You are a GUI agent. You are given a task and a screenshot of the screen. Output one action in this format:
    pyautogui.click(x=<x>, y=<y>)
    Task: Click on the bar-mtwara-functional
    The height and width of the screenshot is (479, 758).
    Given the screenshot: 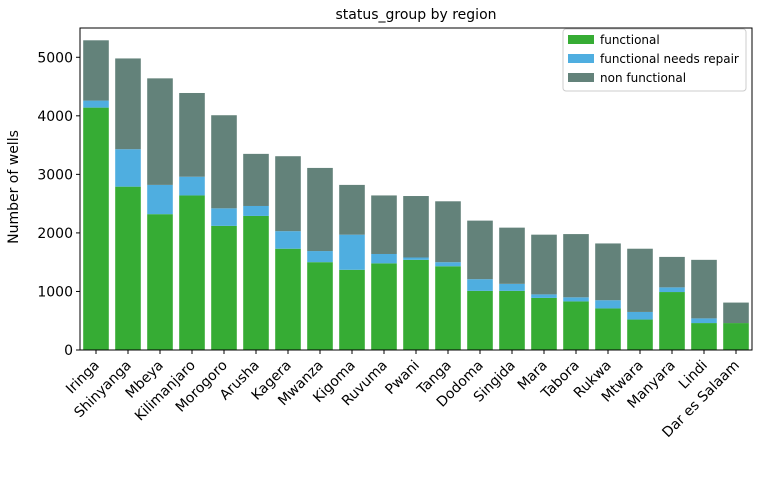 What is the action you would take?
    pyautogui.click(x=640, y=334)
    